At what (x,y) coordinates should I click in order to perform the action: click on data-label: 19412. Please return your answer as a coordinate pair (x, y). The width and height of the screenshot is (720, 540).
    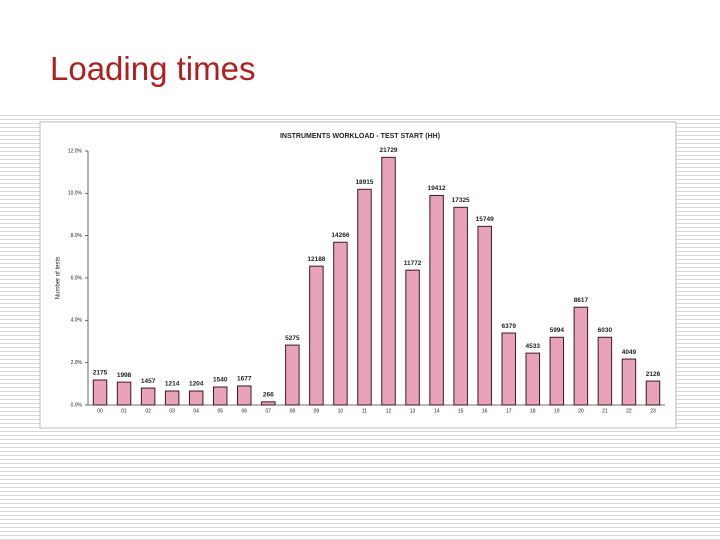
    Looking at the image, I should click on (437, 188).